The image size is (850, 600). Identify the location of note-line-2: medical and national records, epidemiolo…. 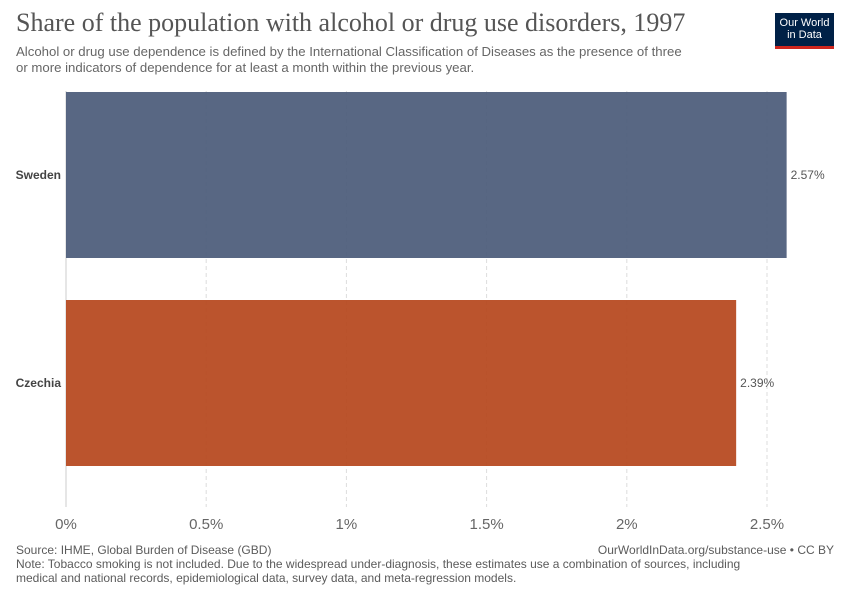
(266, 578).